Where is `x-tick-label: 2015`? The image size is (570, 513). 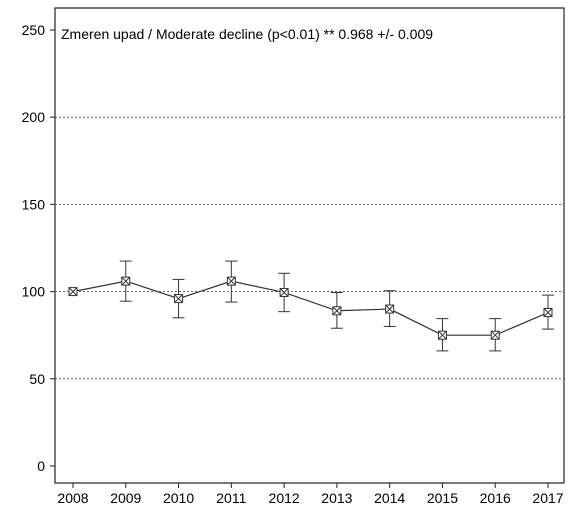 x-tick-label: 2015 is located at coordinates (442, 498).